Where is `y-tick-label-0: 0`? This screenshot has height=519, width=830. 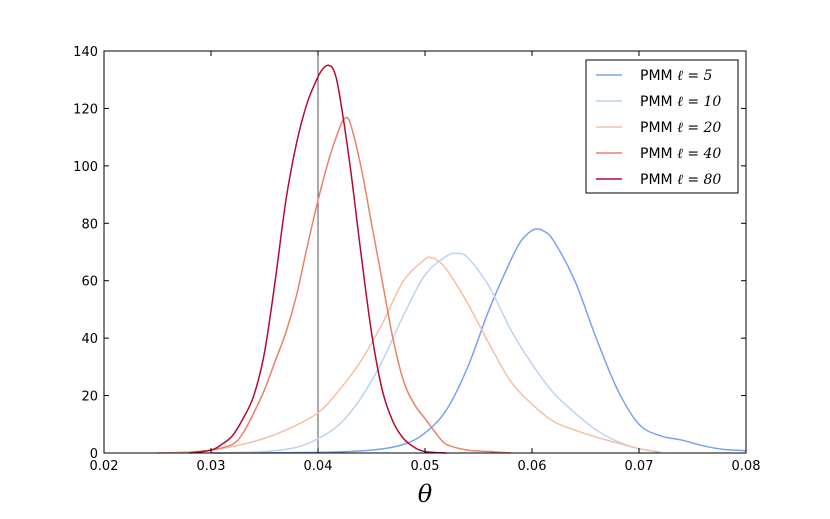 y-tick-label-0: 0 is located at coordinates (94, 454).